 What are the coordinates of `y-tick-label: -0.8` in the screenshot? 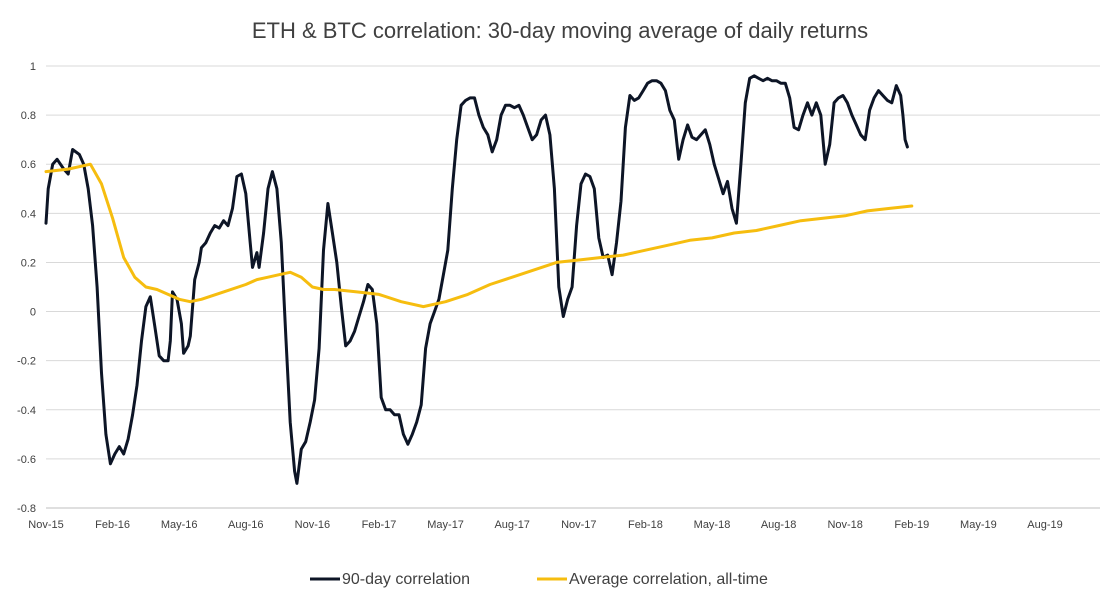 It's located at (26, 509).